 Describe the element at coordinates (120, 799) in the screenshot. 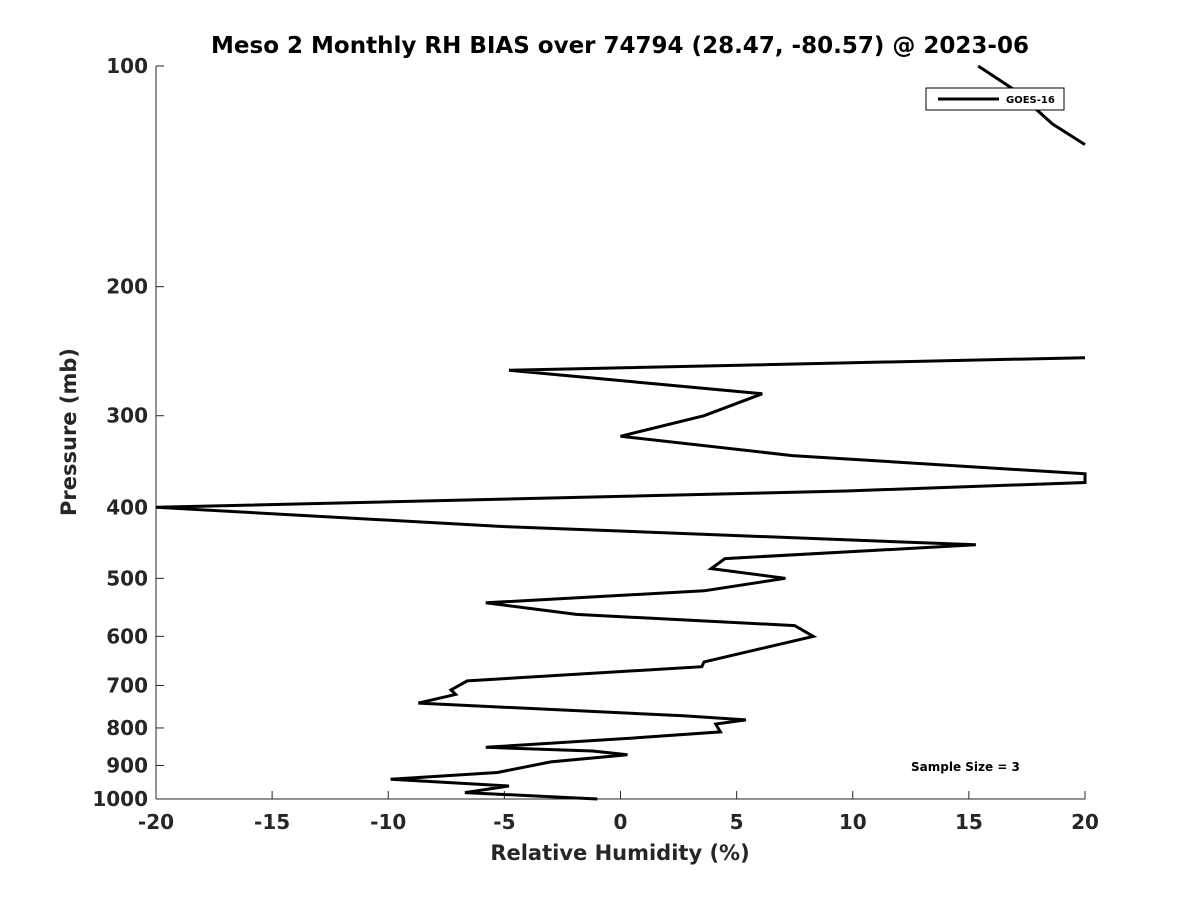

I see `y-tick-label: 1000` at that location.